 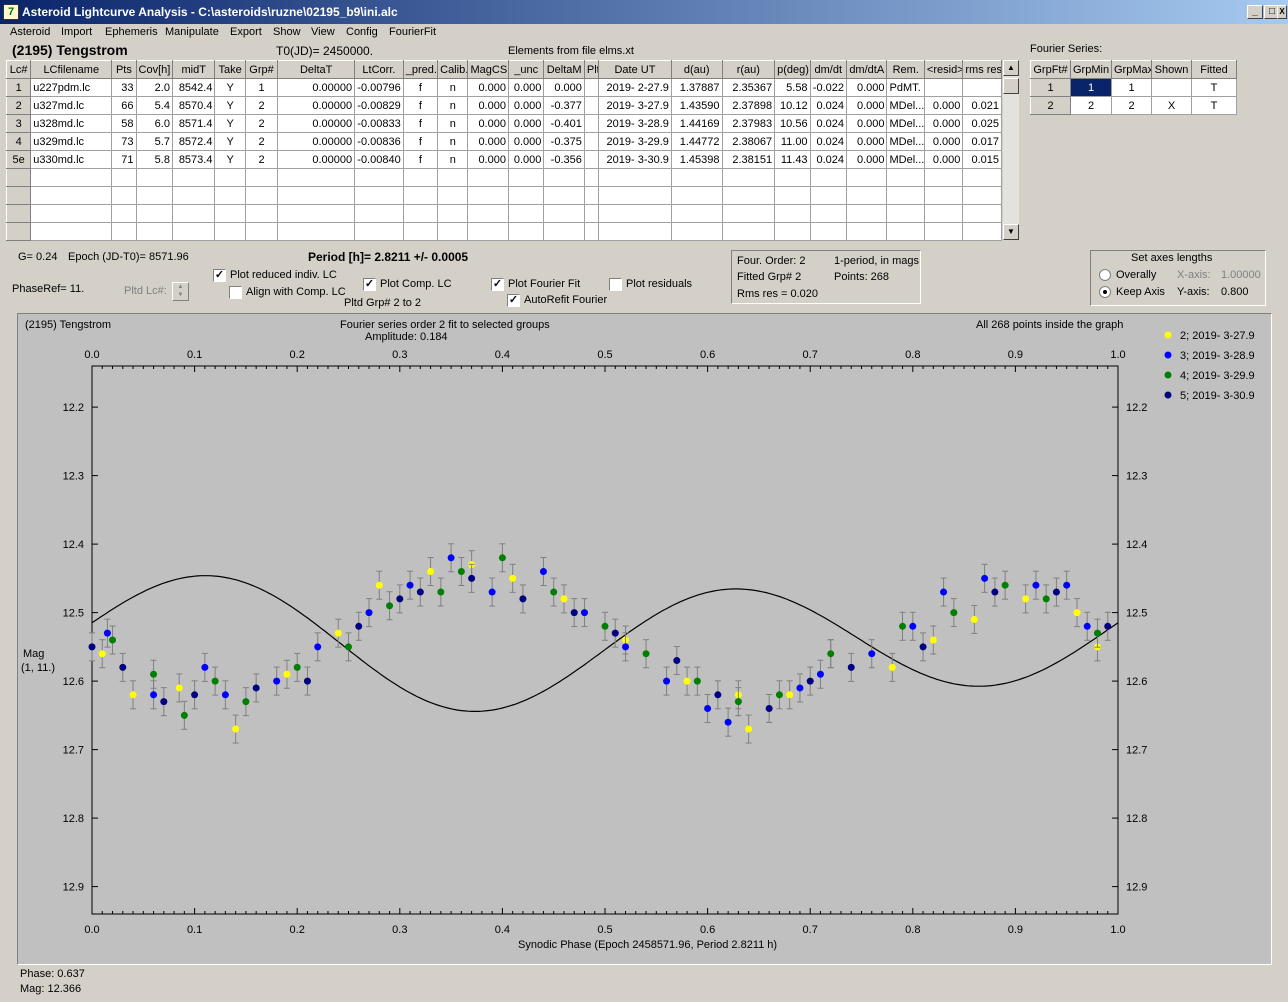 I want to click on table-cell: 5.7, so click(x=154, y=141).